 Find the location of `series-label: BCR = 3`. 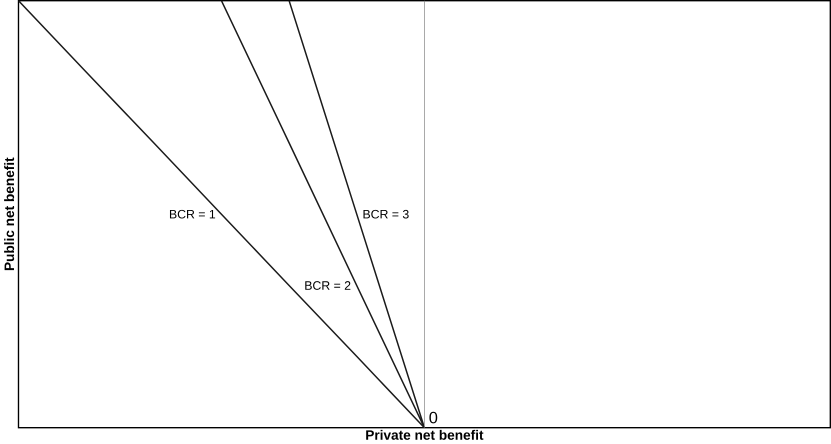

series-label: BCR = 3 is located at coordinates (386, 214).